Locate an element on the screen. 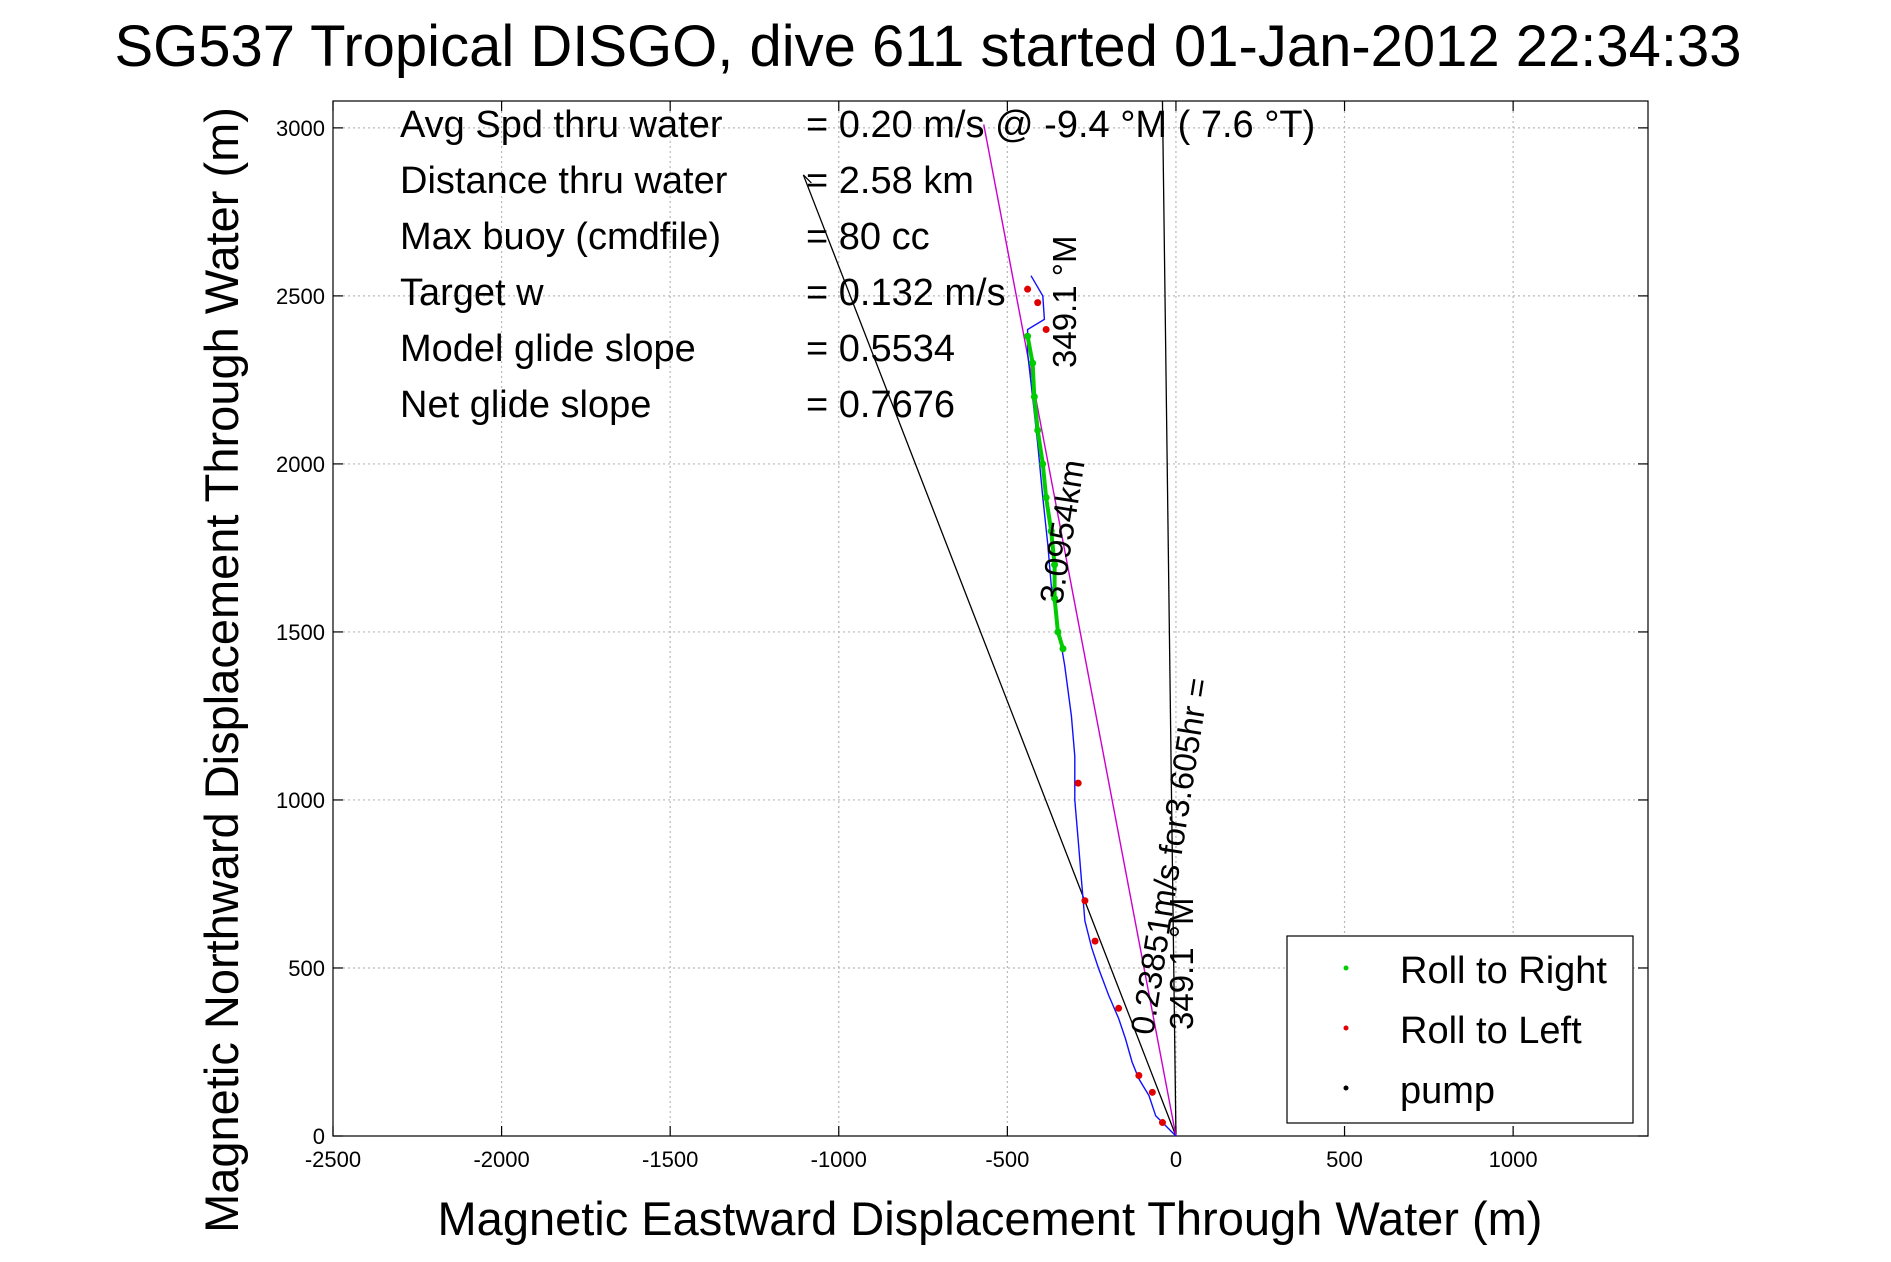  stat-value: = 2.58 km is located at coordinates (890, 181).